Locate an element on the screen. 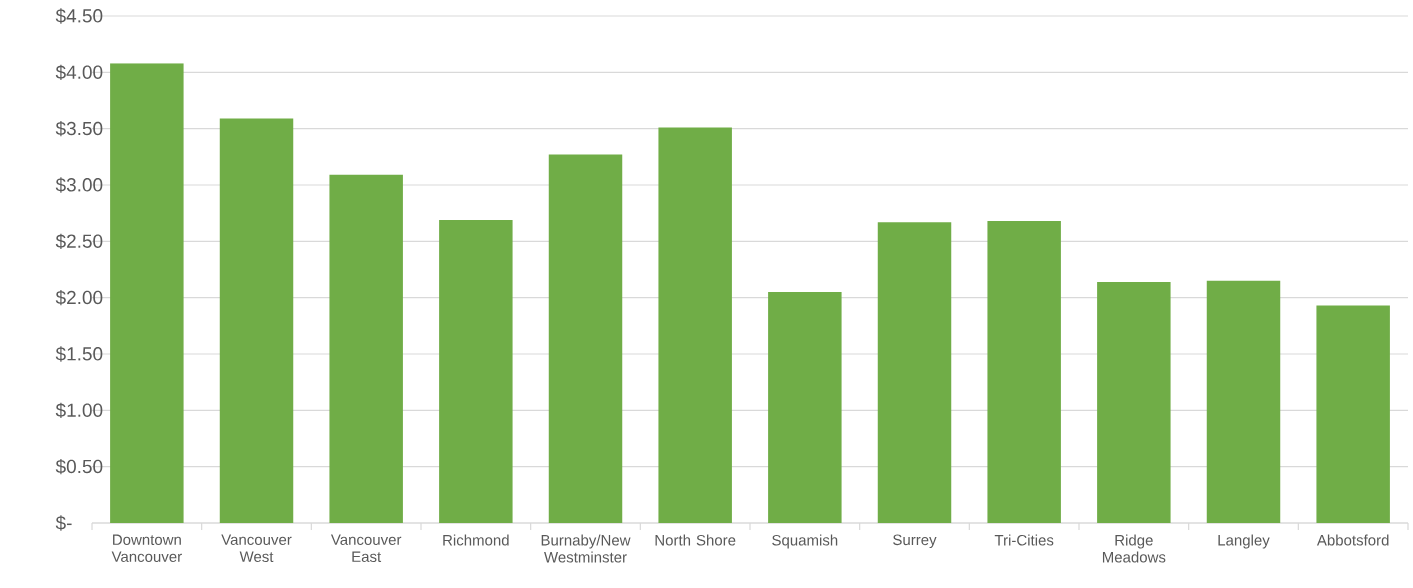 The image size is (1413, 588). x-tick-label: Abbotsford is located at coordinates (1352, 540).